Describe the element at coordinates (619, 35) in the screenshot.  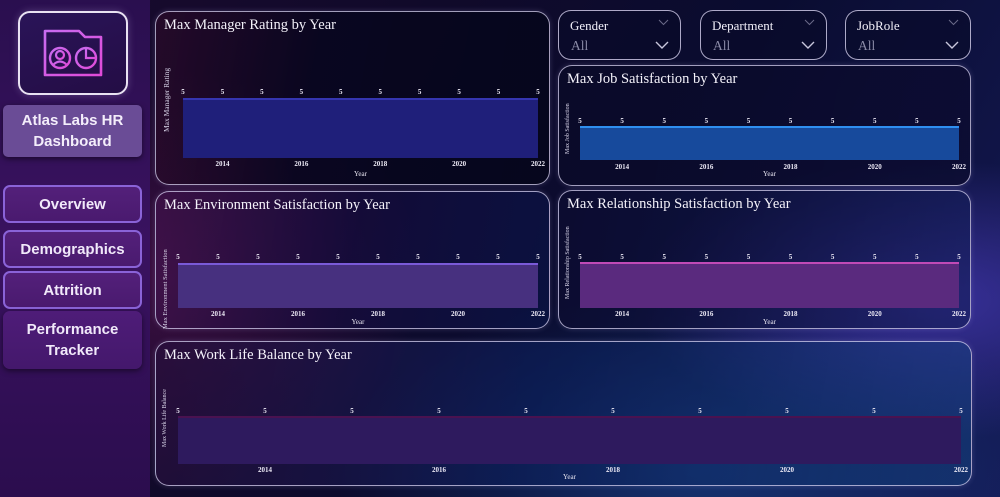
I see `gender-filter: Gender All` at that location.